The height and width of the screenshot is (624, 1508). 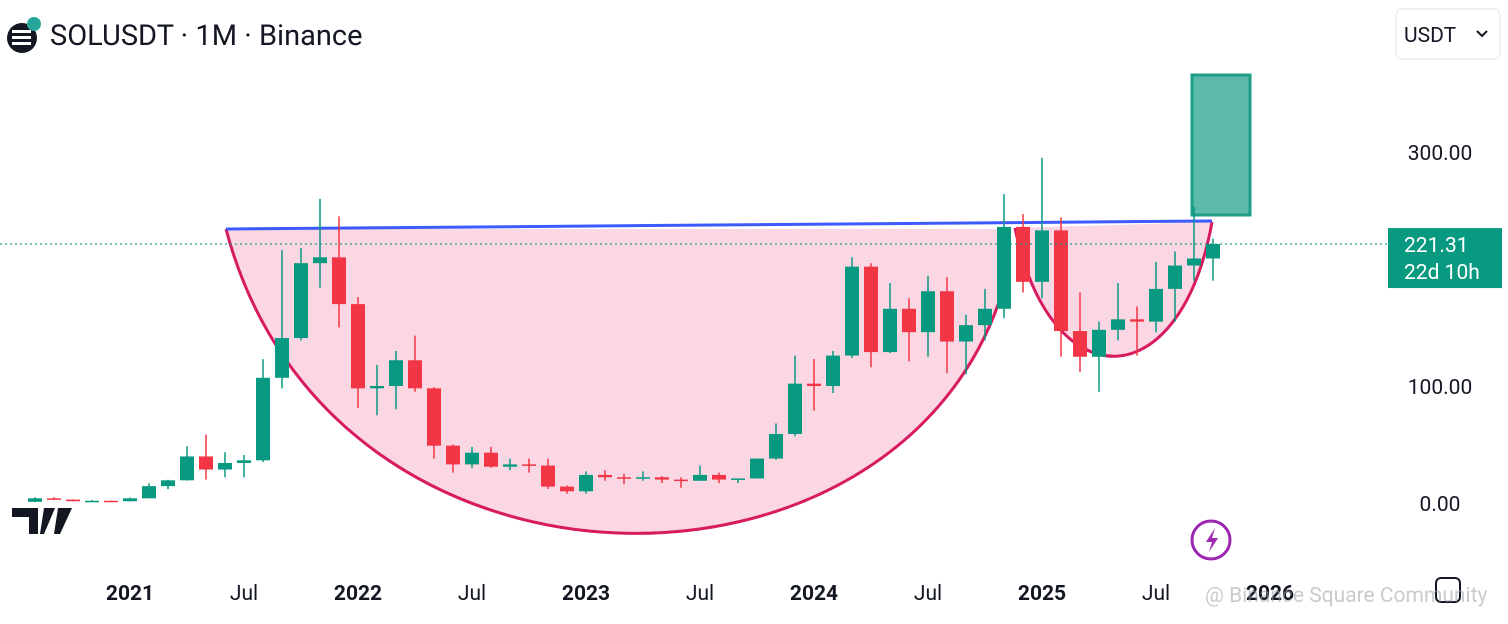 I want to click on last-price-box, so click(x=1445, y=258).